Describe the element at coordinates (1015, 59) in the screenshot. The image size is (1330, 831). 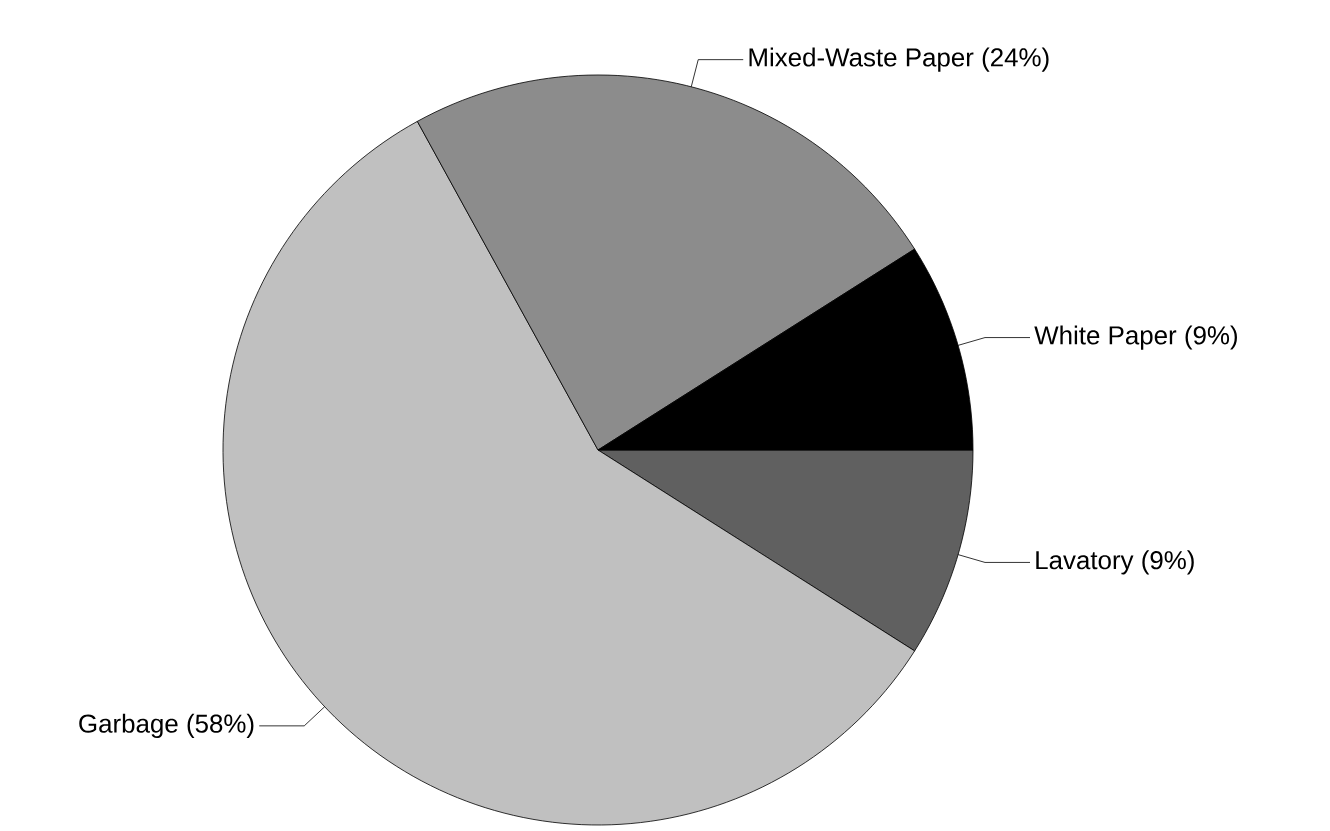
I see `data-label: (24%)` at that location.